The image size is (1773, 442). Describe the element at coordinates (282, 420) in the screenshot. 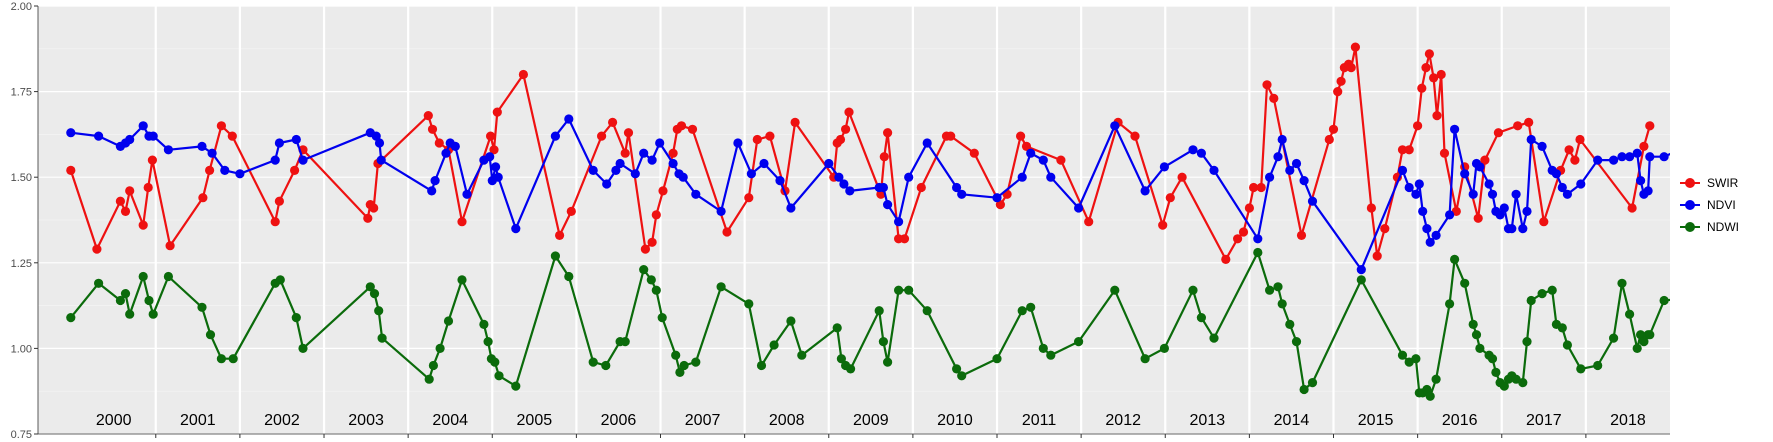

I see `year-label: 2002` at that location.